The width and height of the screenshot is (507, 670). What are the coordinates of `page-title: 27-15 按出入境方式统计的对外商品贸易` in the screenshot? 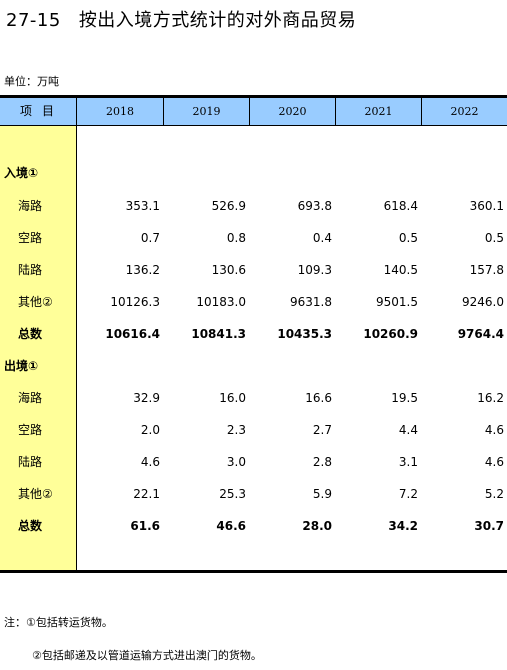 It's located at (181, 19).